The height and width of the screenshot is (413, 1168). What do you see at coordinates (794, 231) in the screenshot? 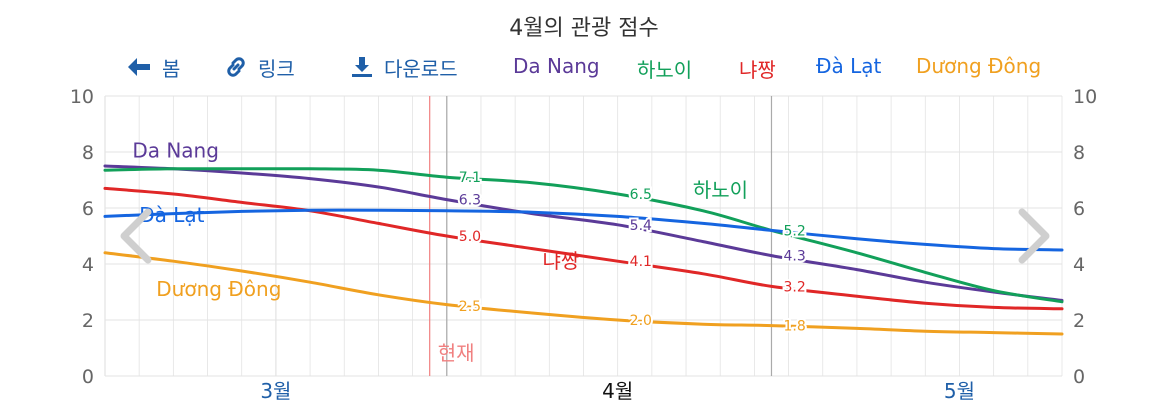
I see `data-label: 5.2` at bounding box center [794, 231].